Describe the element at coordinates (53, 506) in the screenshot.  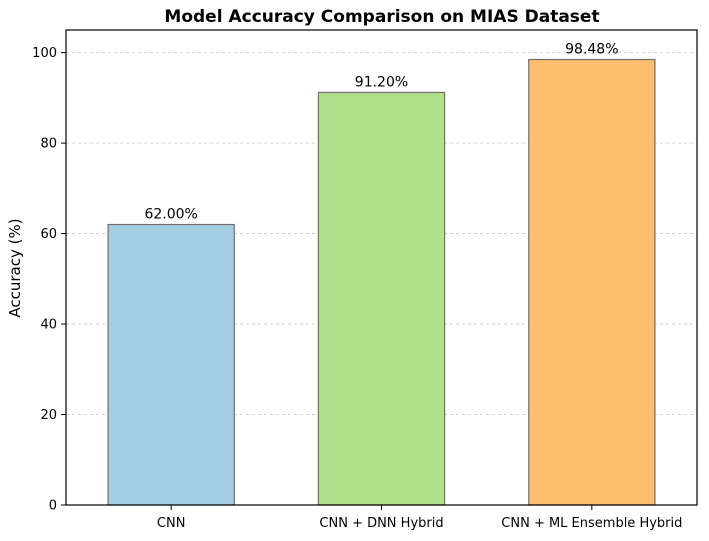
I see `y-tick-label-0: 0` at that location.